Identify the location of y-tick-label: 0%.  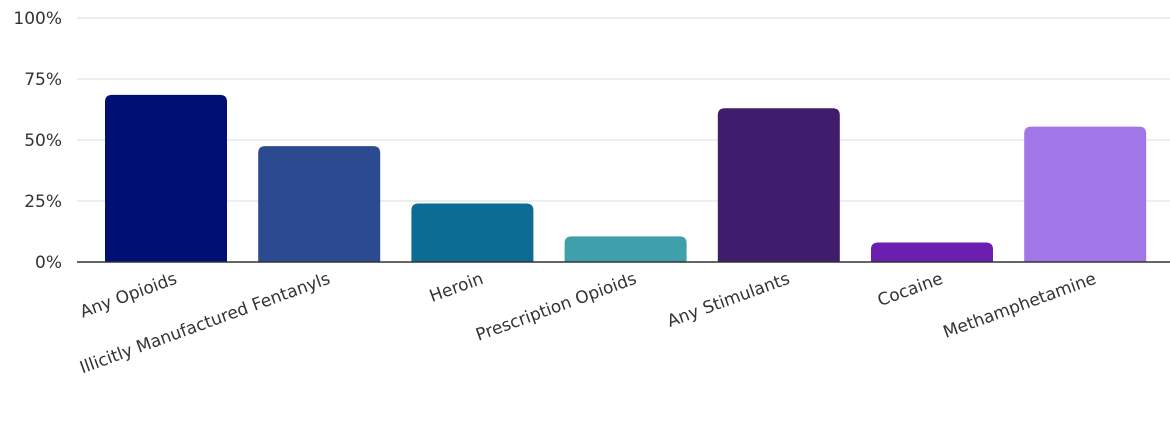
(48, 263).